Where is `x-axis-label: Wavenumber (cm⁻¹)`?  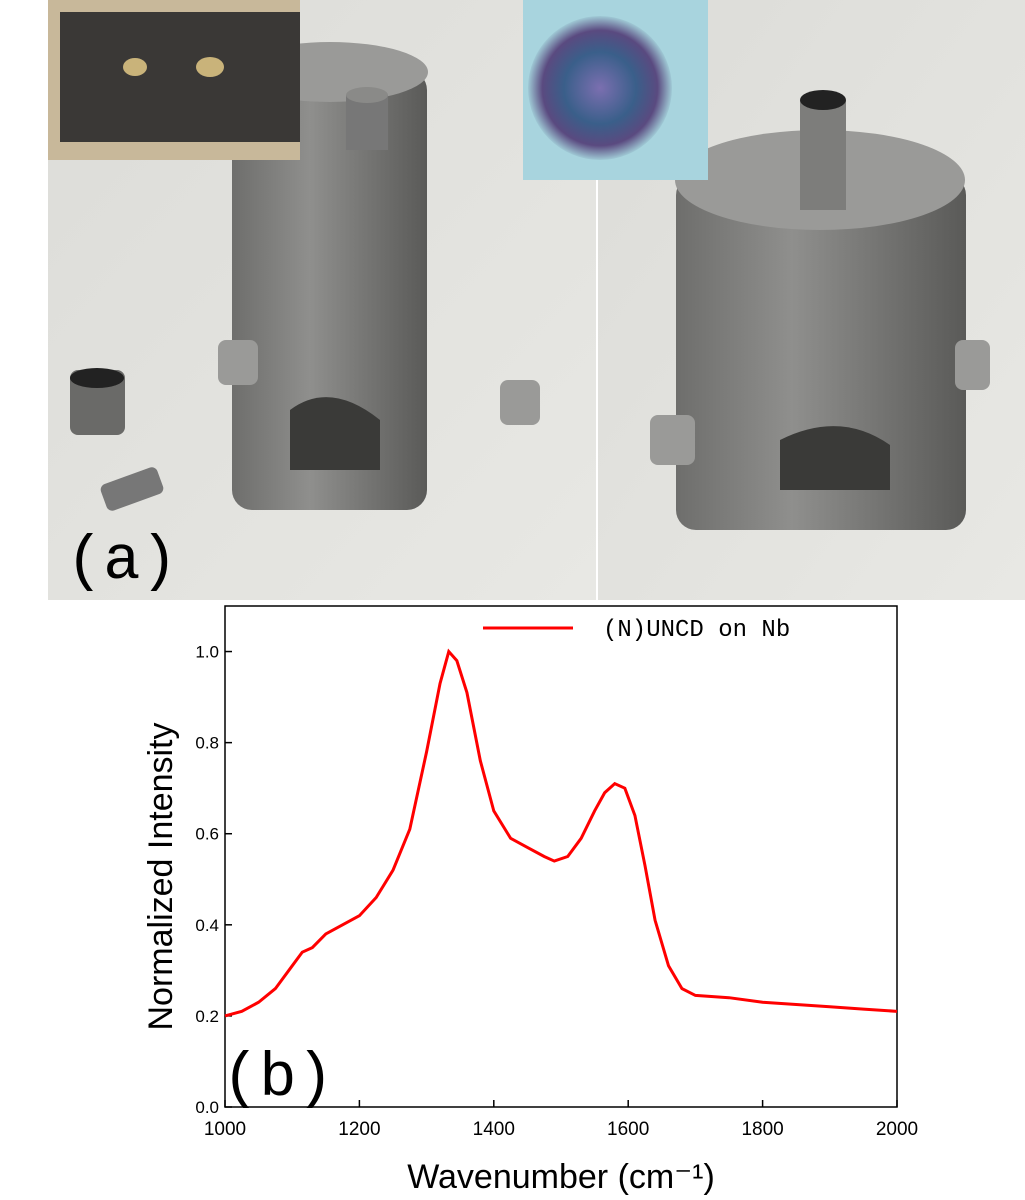 x-axis-label: Wavenumber (cm⁻¹) is located at coordinates (561, 1177).